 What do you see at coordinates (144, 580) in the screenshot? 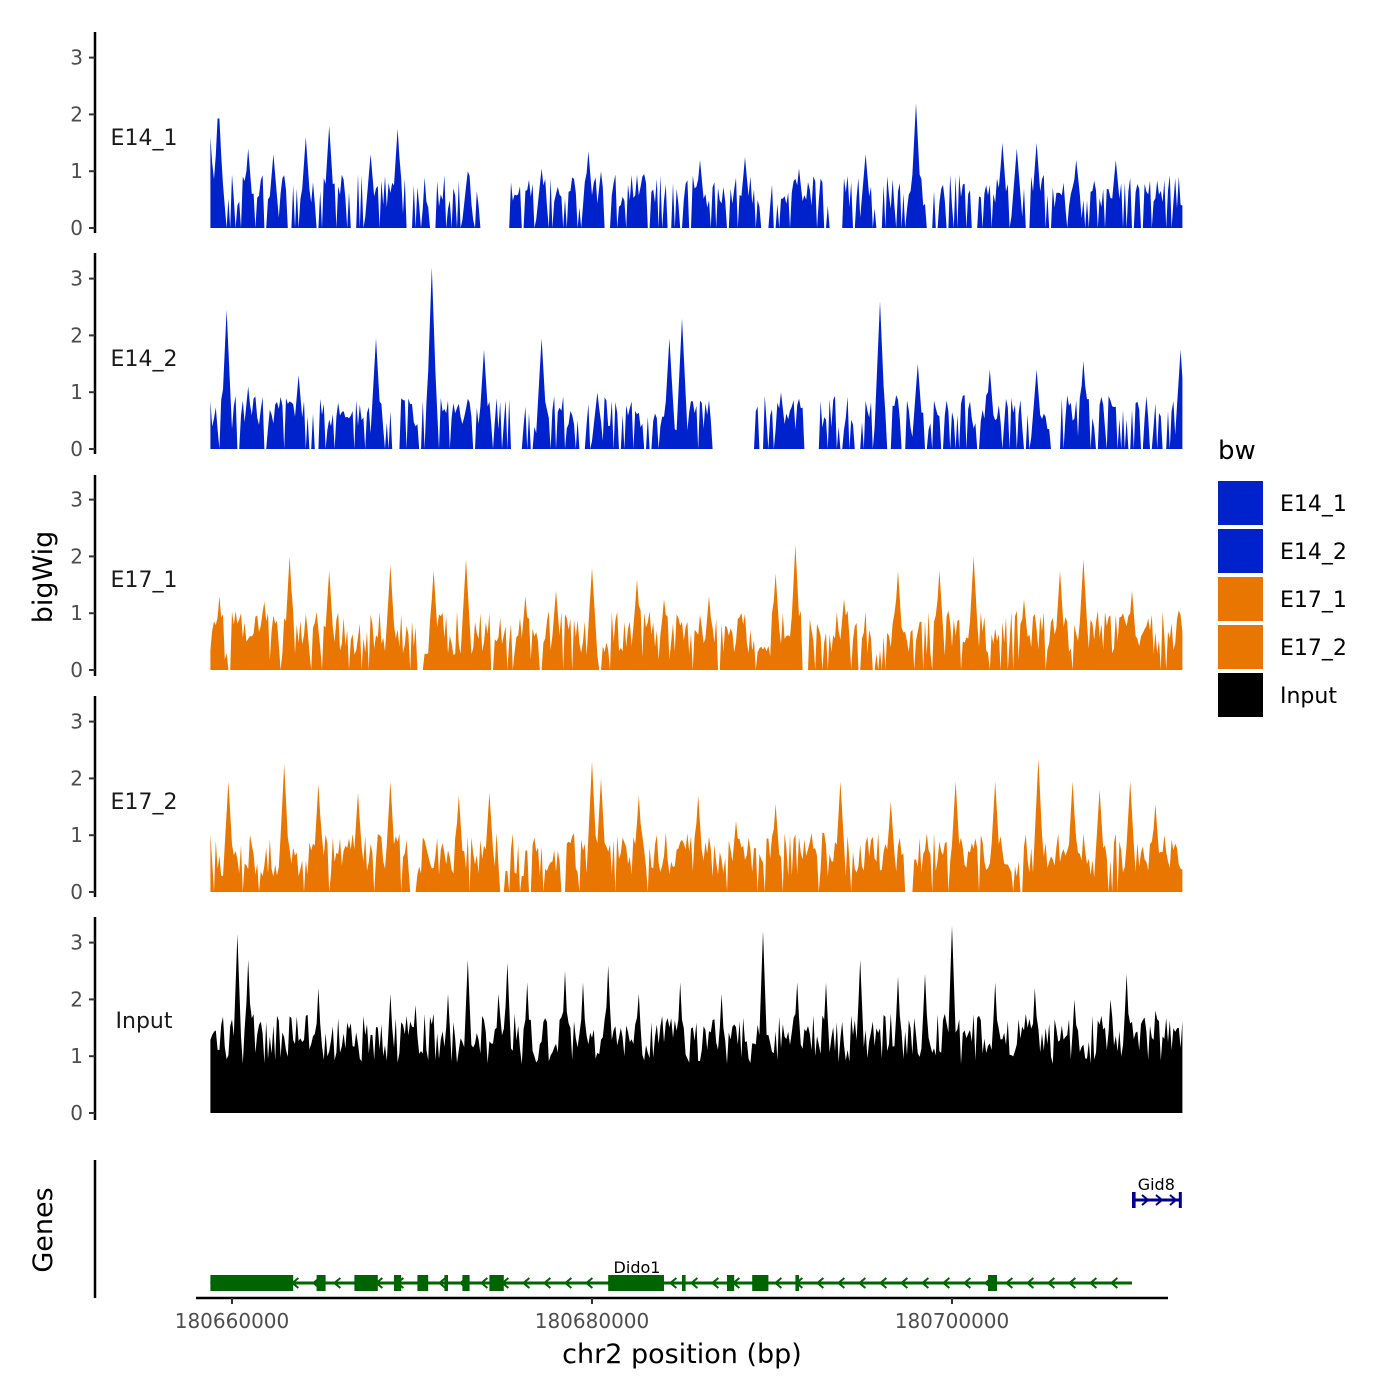
I see `track-label: E17_1` at bounding box center [144, 580].